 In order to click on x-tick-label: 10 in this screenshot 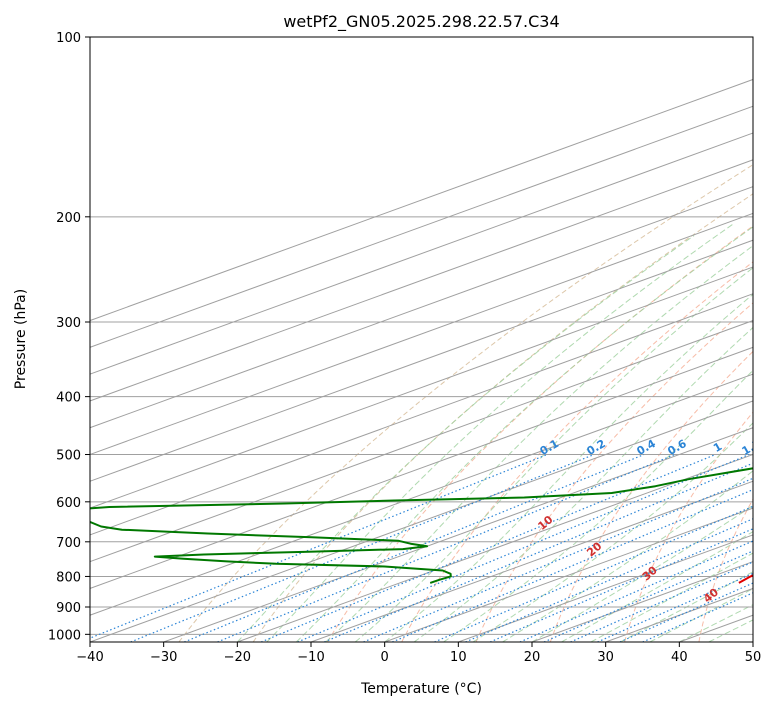, I will do `click(458, 657)`.